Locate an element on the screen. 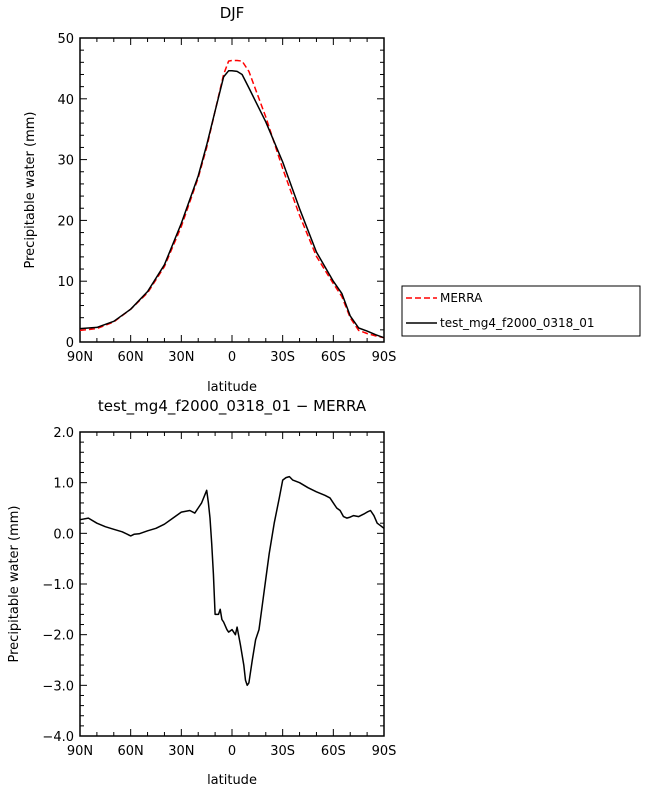  bottom-y-tick-label: −4.0 is located at coordinates (58, 737).